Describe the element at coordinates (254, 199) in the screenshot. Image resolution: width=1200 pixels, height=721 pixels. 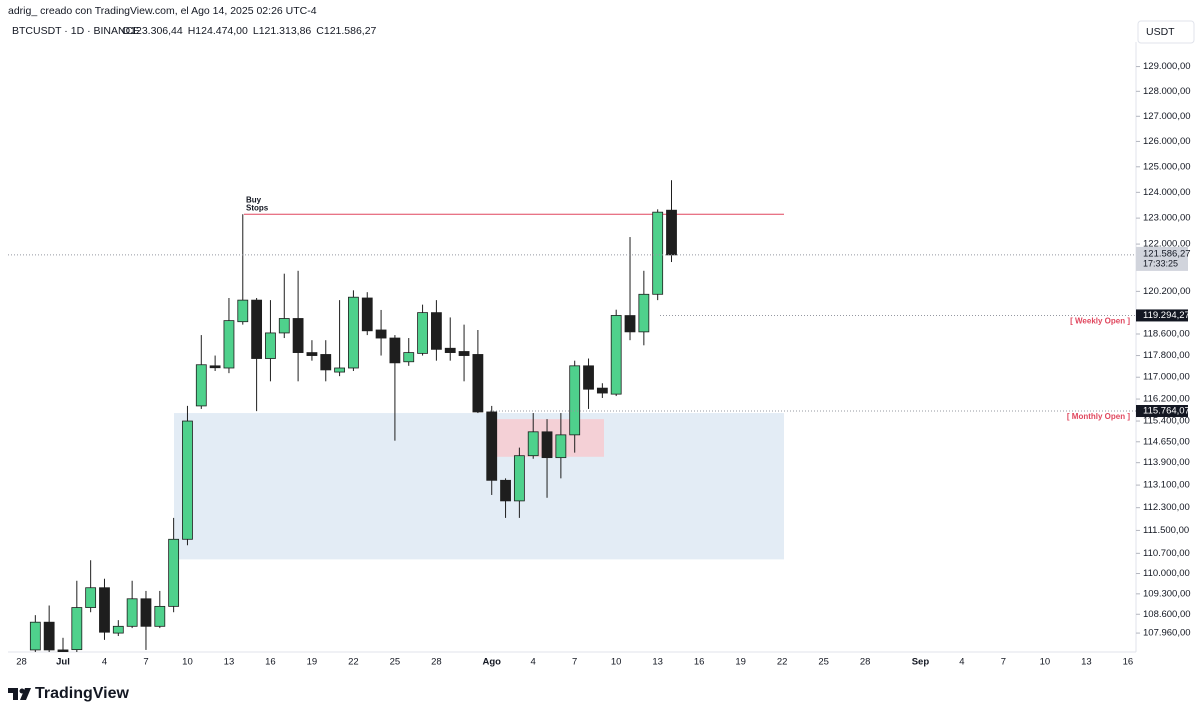
I see `buy-stops-label: Buy` at that location.